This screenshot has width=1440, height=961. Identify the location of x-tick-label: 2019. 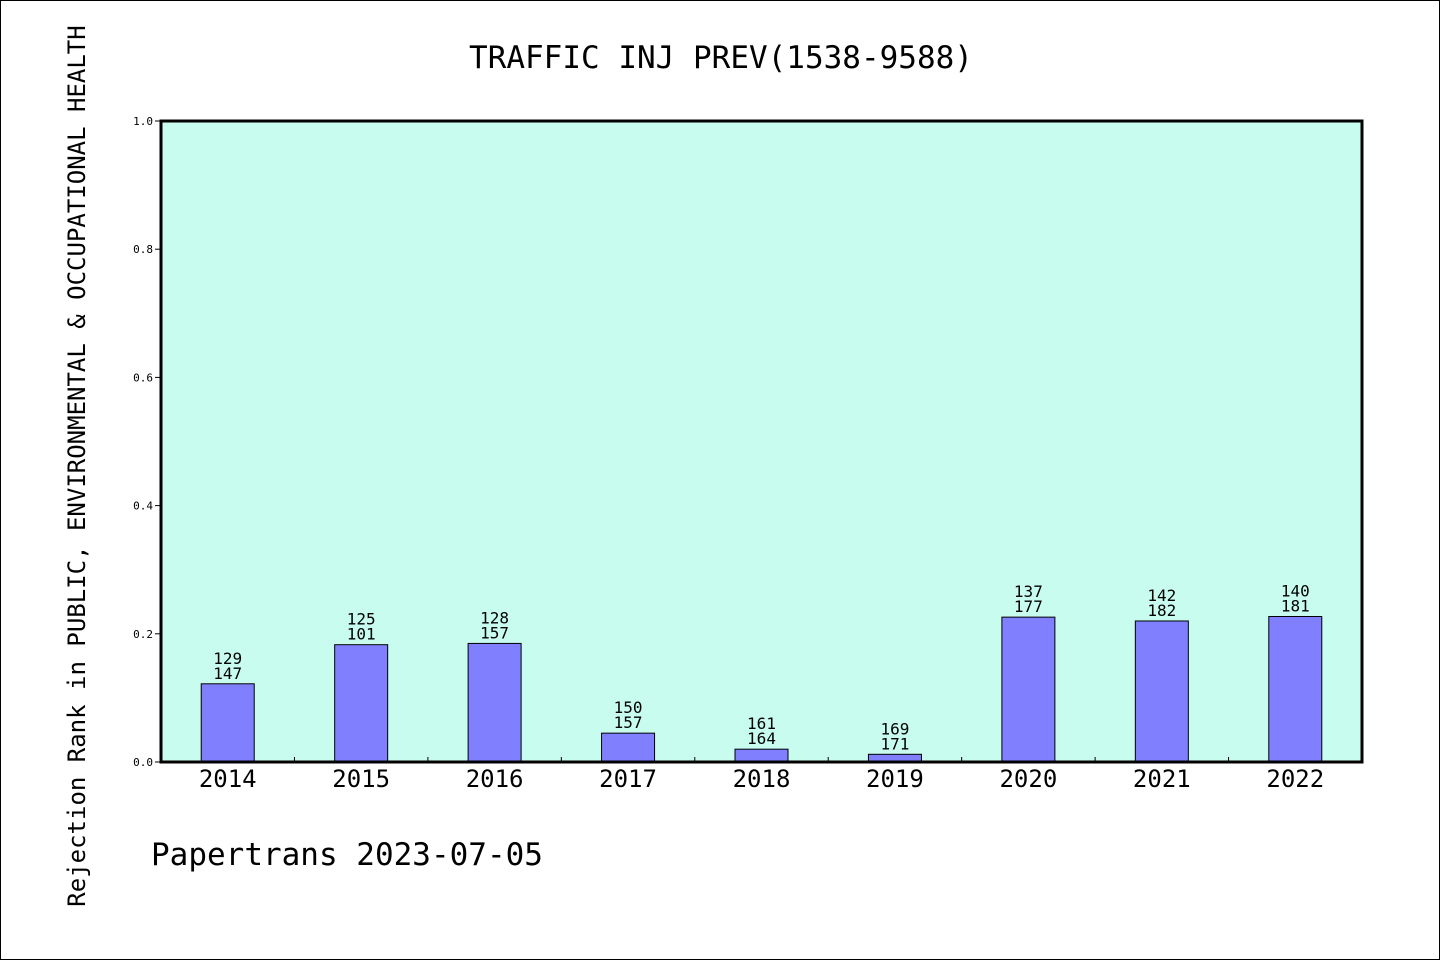
(895, 779).